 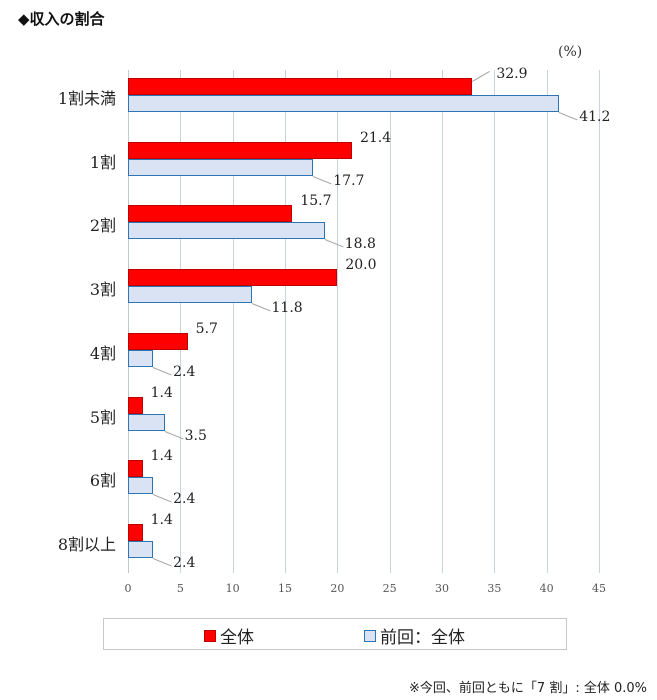 I want to click on unit-label: (%), so click(x=570, y=52).